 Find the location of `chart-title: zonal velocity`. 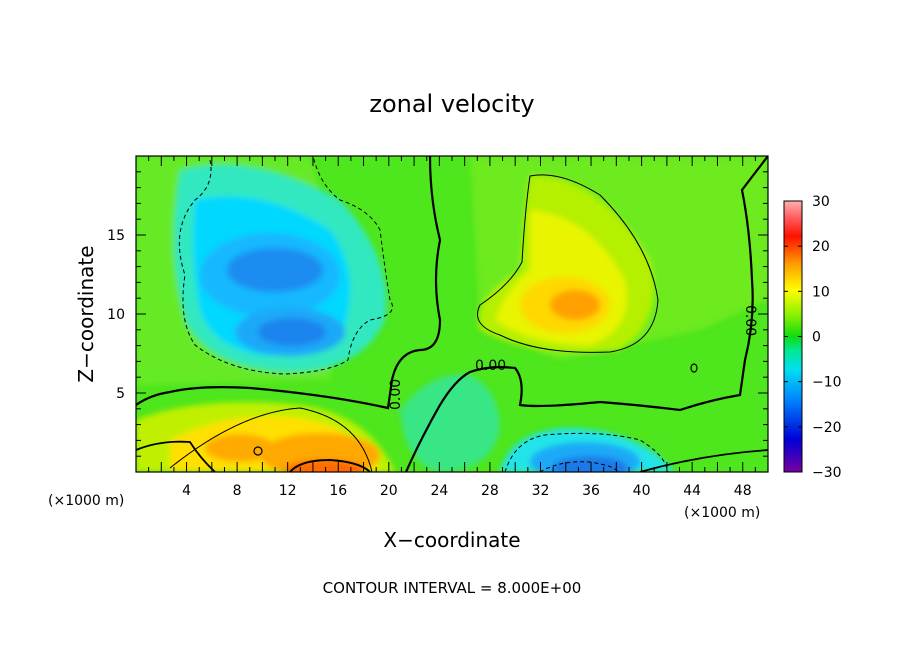

chart-title: zonal velocity is located at coordinates (451, 104).